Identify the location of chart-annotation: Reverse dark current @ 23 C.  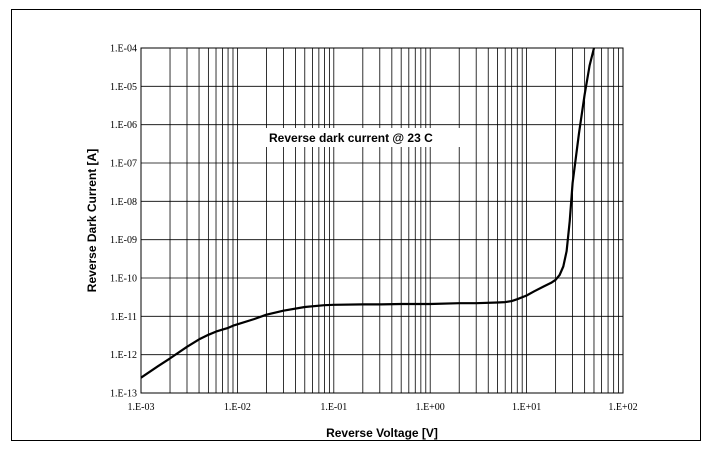
(351, 138).